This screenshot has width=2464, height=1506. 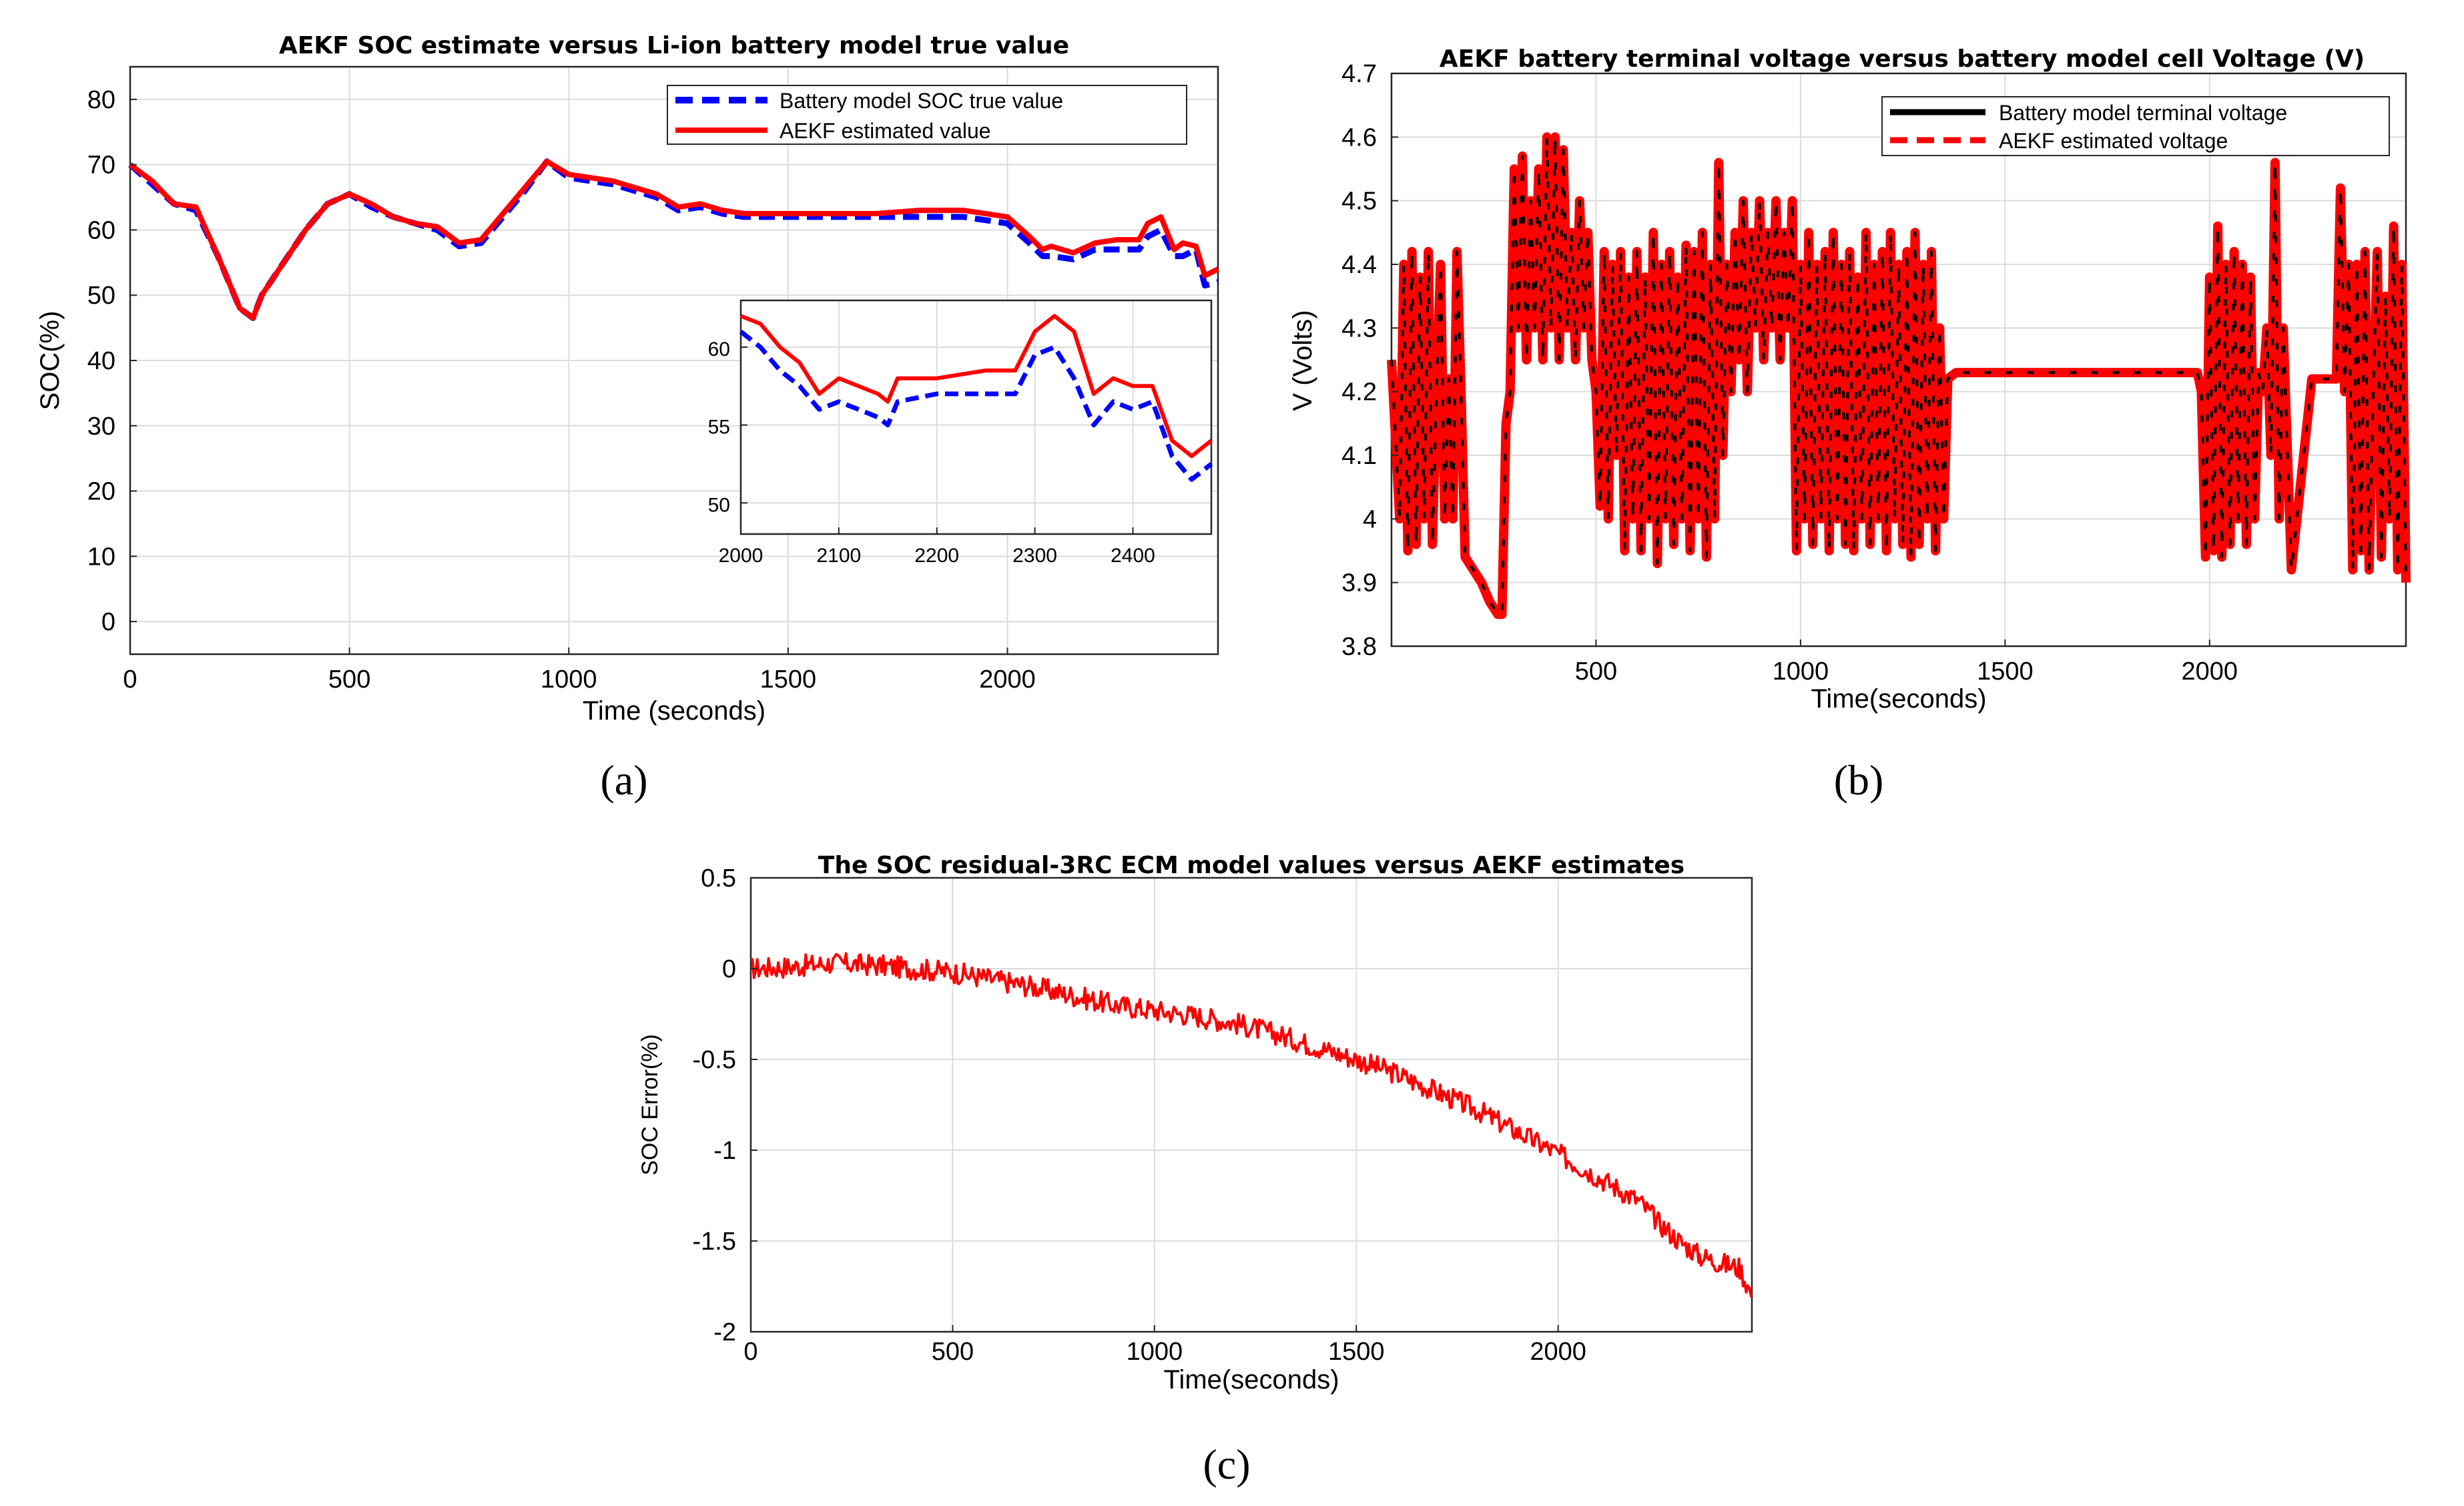 I want to click on c-ytick-label-2: -1, so click(x=724, y=1151).